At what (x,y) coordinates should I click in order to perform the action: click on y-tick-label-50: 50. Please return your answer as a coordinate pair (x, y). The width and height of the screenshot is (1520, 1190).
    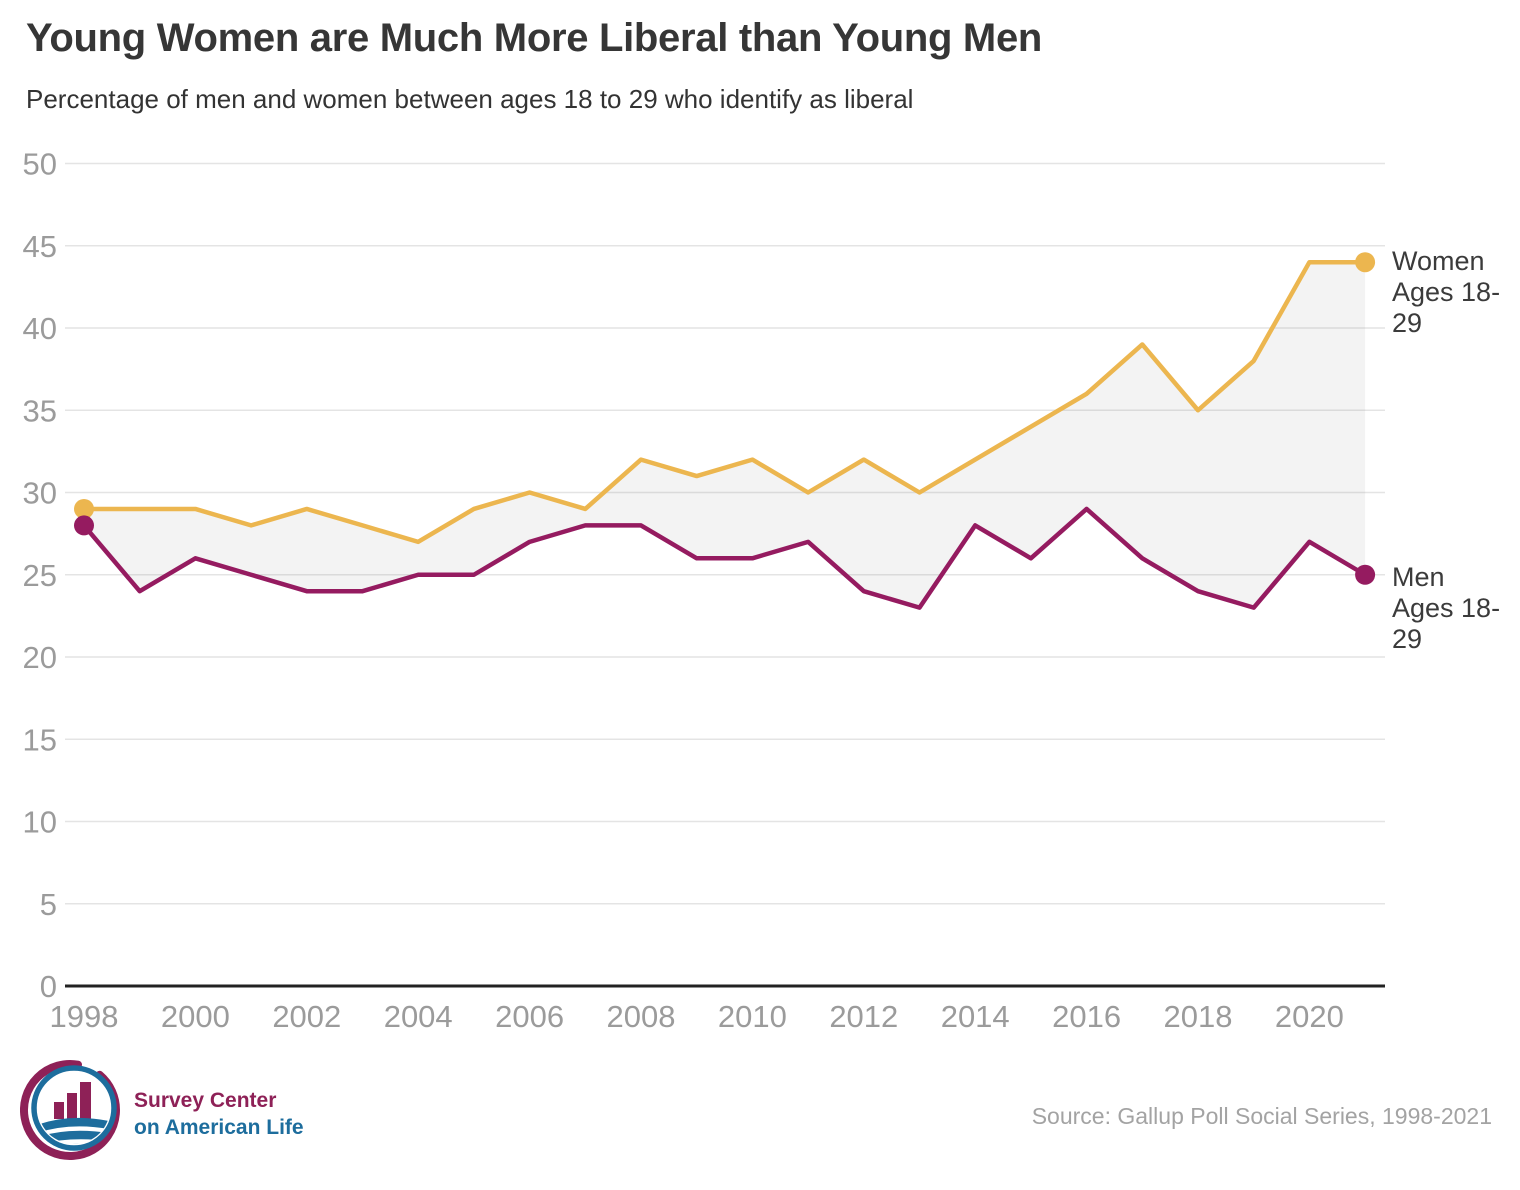
    Looking at the image, I should click on (40, 164).